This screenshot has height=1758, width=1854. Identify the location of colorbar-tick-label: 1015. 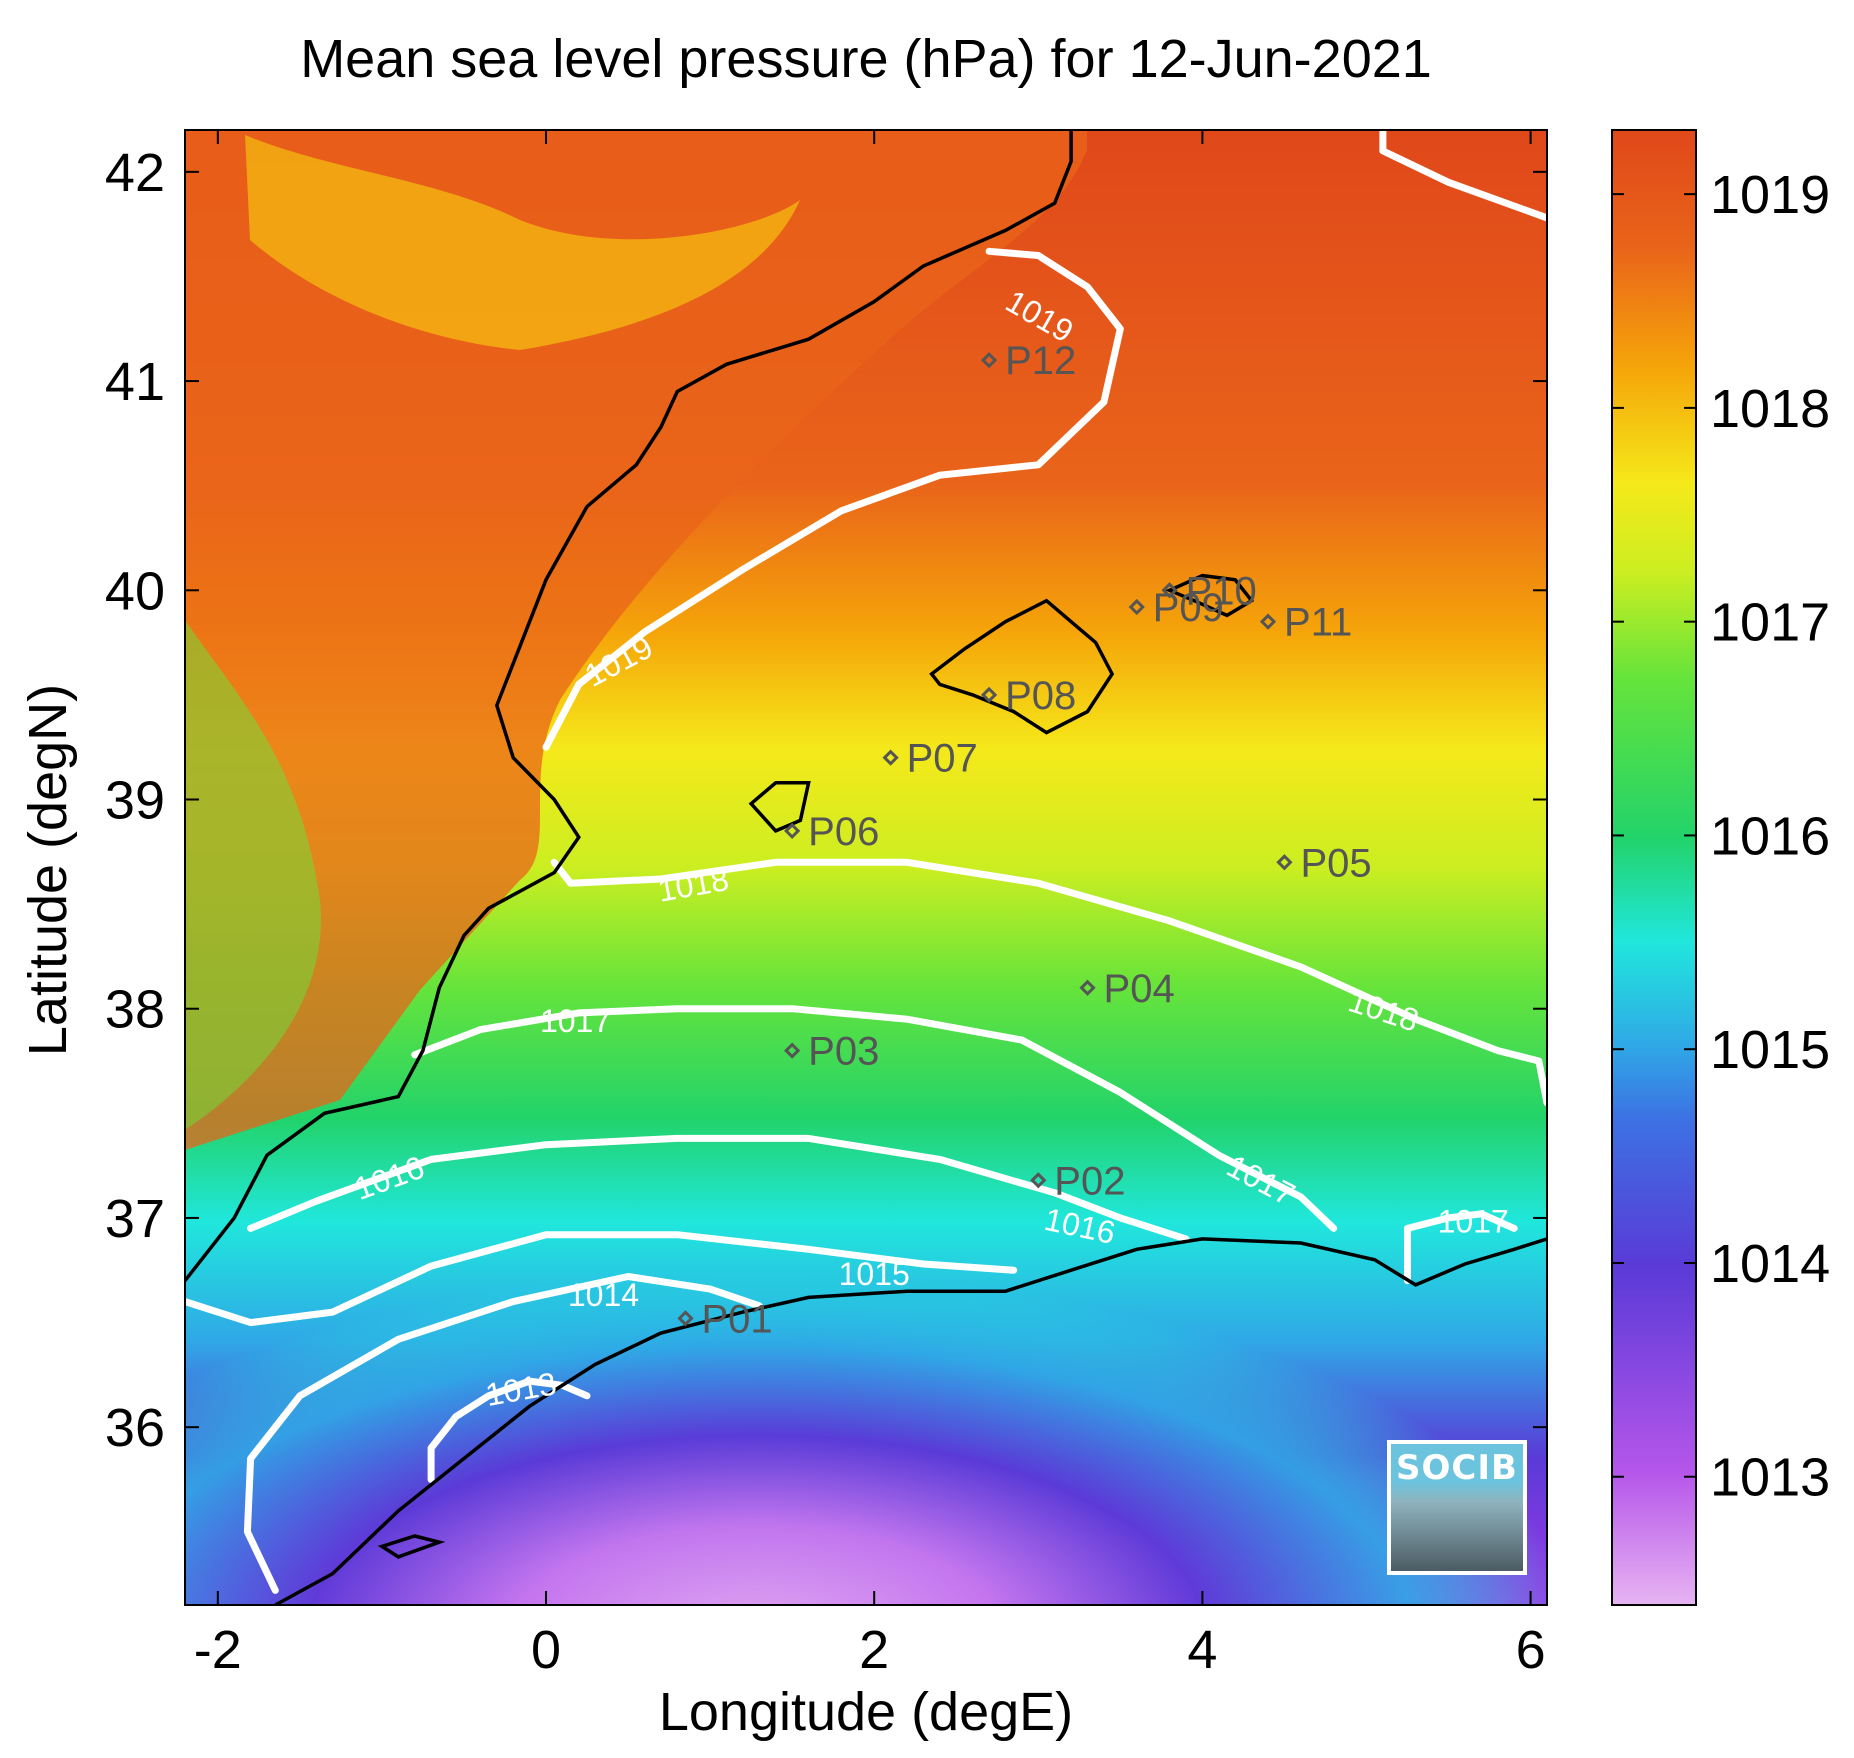
(1770, 1050).